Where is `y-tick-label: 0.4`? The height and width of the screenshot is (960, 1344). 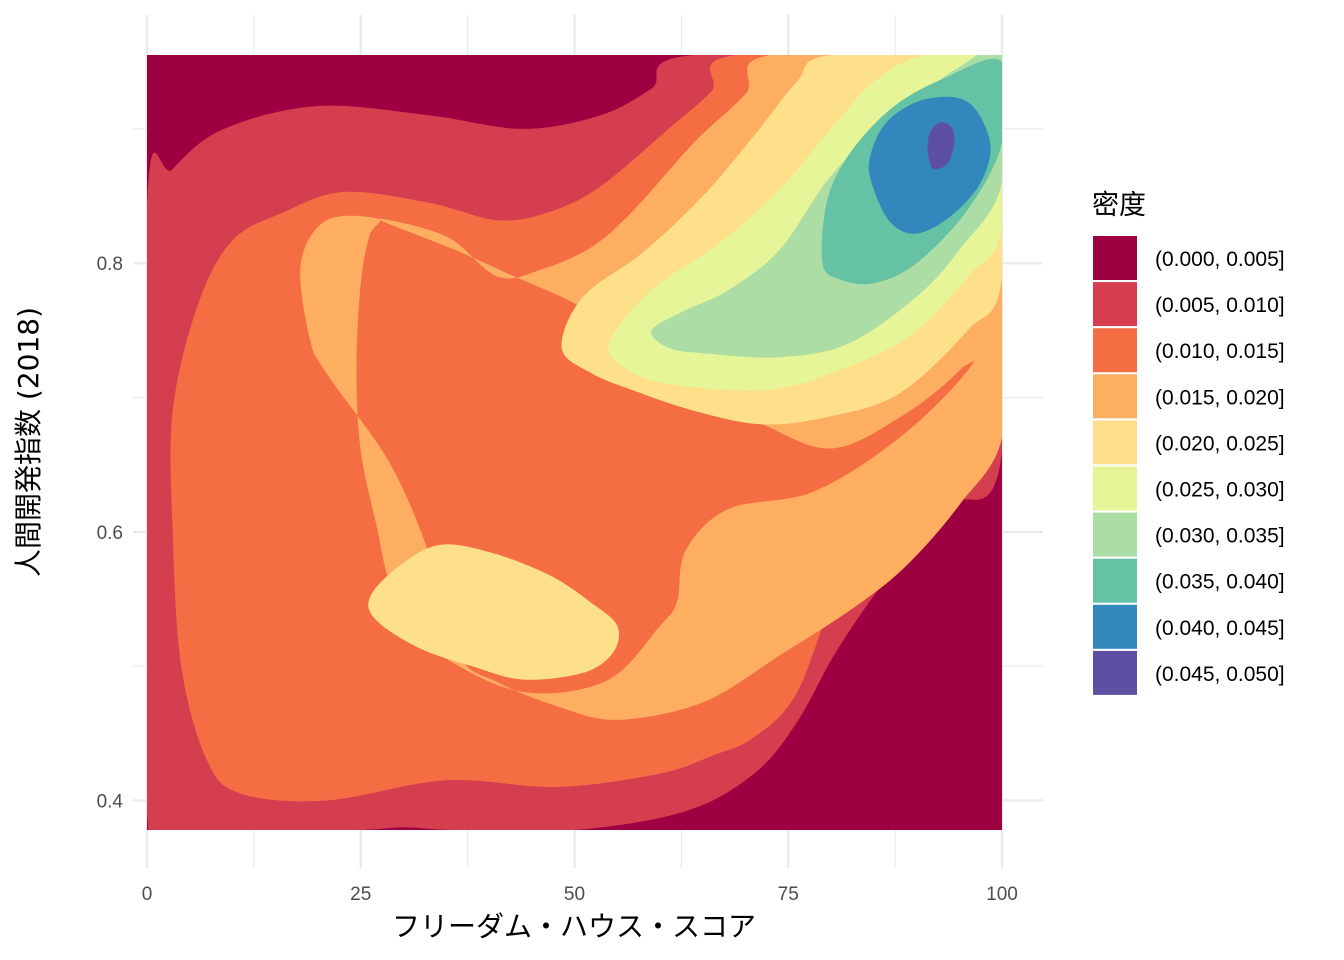
y-tick-label: 0.4 is located at coordinates (110, 801).